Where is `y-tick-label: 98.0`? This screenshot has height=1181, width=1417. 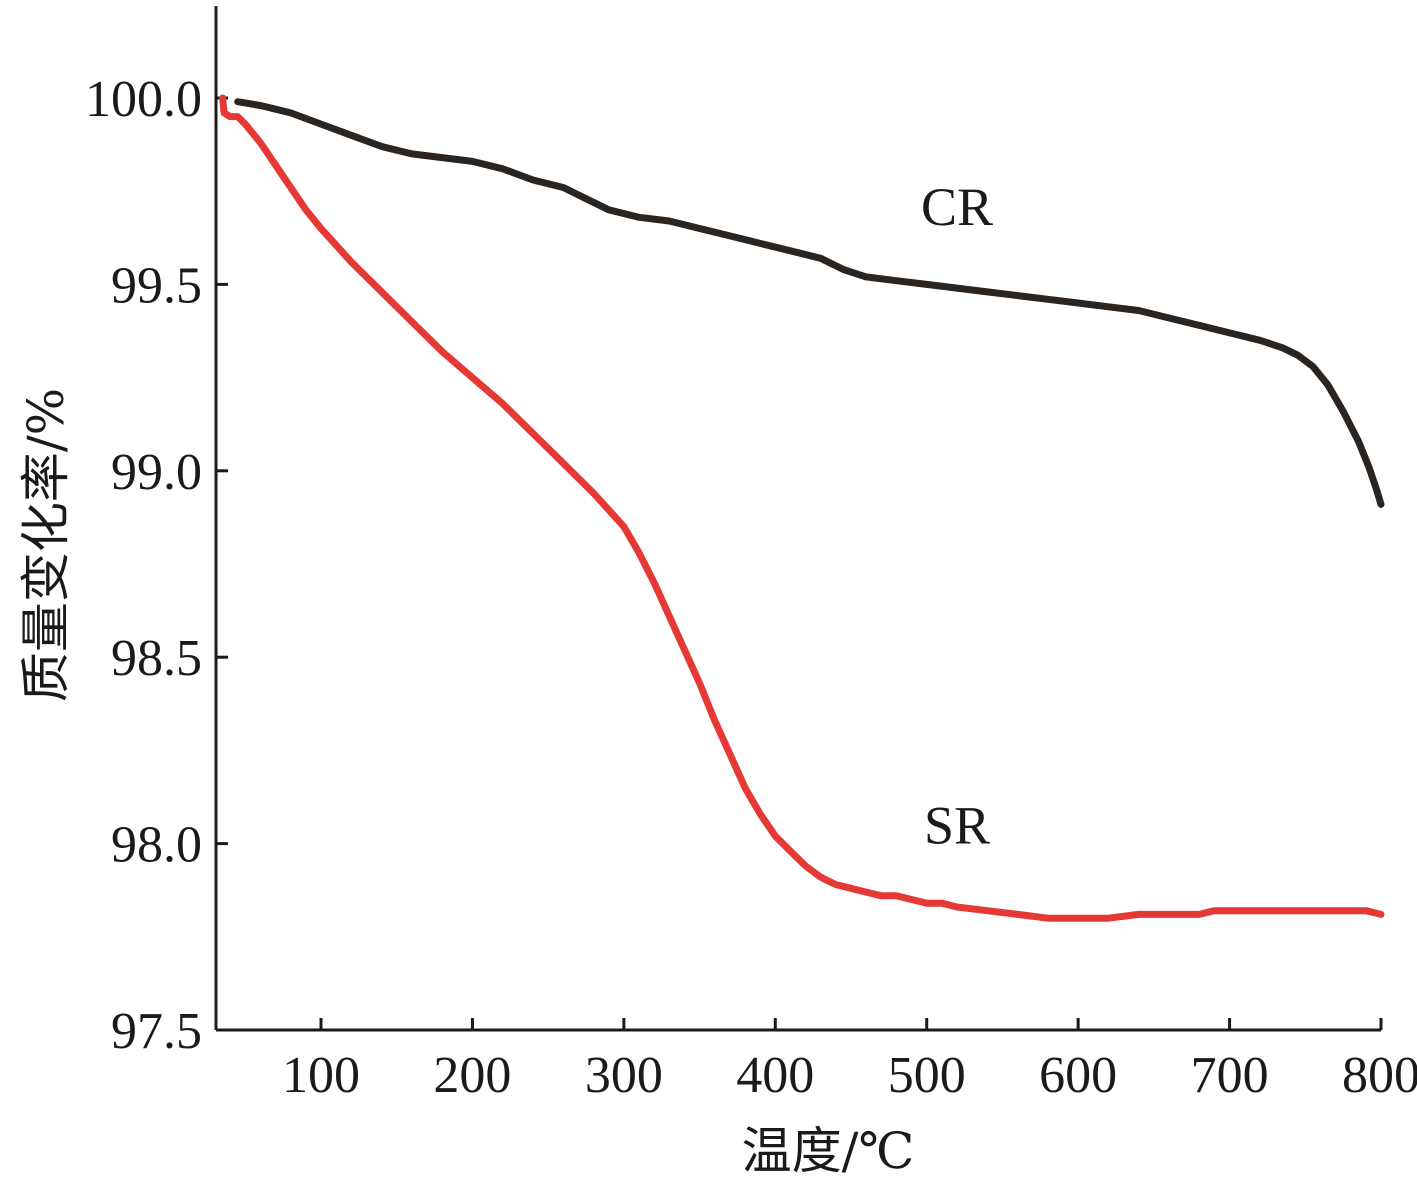 y-tick-label: 98.0 is located at coordinates (156, 845).